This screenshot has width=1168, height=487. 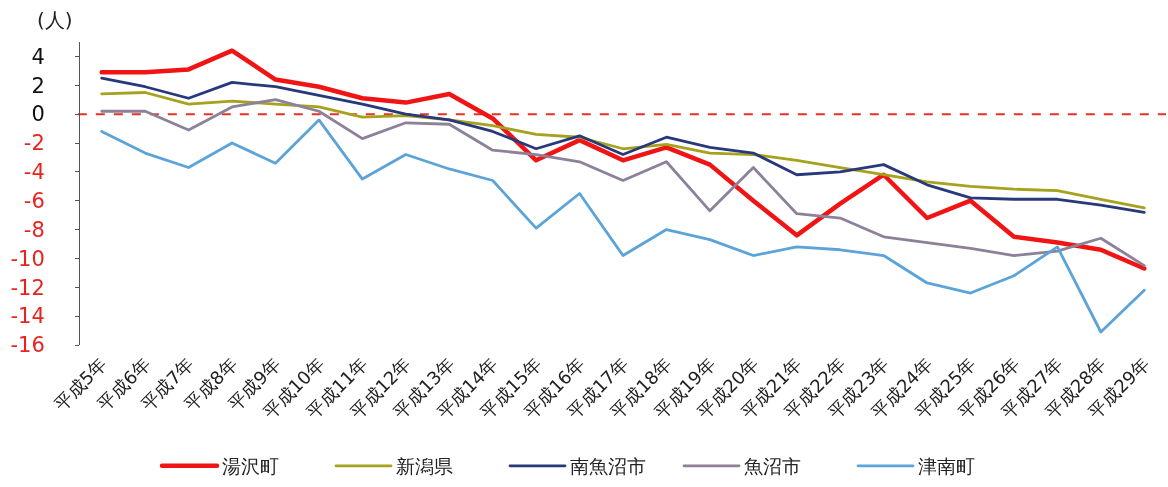 I want to click on legend-label: 南魚沼市, so click(x=608, y=466).